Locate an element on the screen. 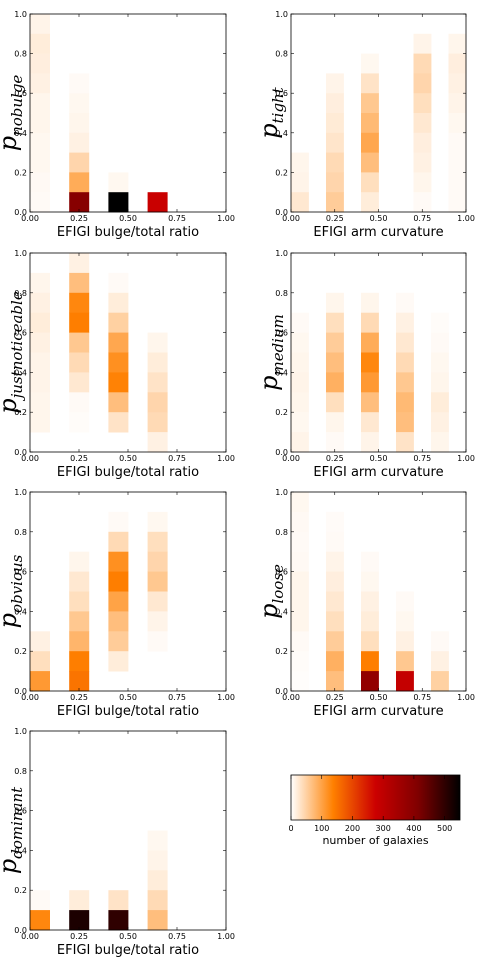 This screenshot has width=485, height=969. x-tick-label: 0.25 is located at coordinates (79, 218).